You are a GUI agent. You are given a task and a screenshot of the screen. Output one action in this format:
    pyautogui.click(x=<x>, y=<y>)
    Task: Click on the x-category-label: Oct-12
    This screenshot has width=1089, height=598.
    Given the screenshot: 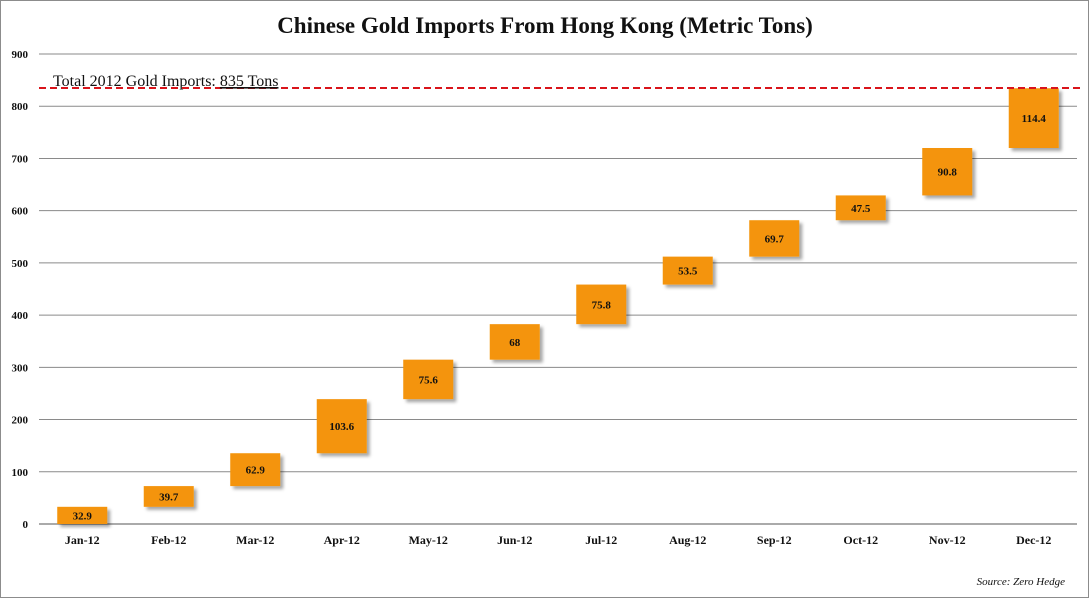 What is the action you would take?
    pyautogui.click(x=860, y=540)
    